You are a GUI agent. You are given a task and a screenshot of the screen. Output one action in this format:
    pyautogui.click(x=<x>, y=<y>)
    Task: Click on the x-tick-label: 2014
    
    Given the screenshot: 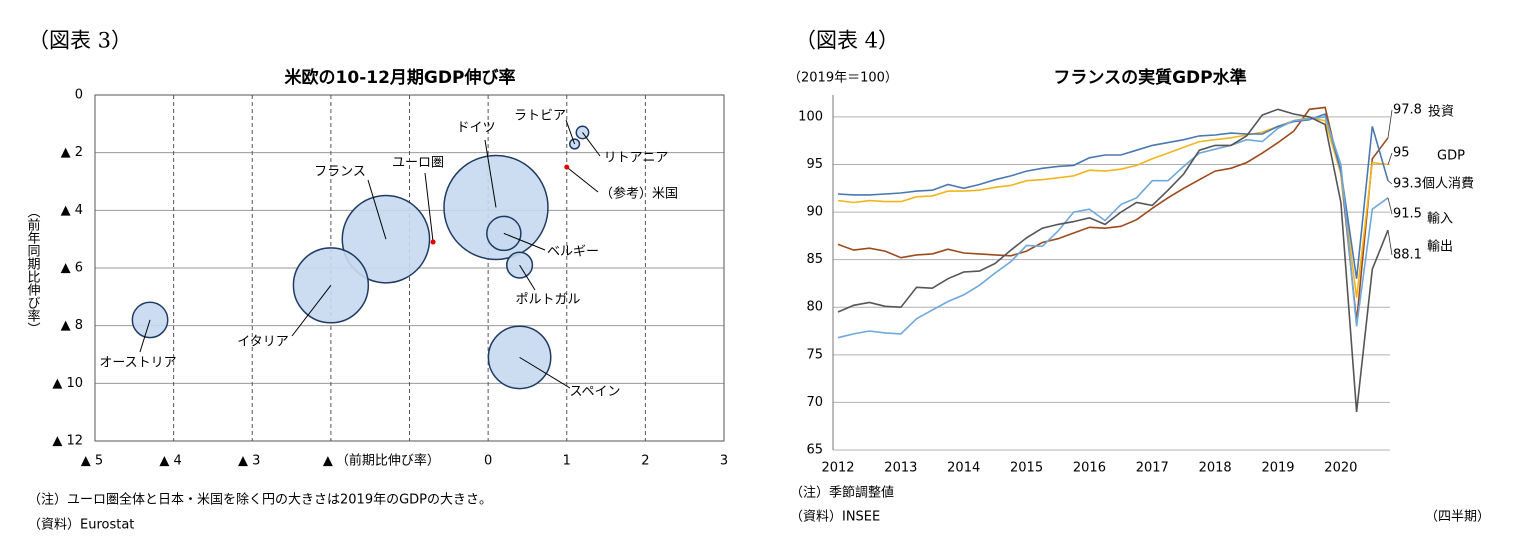 What is the action you would take?
    pyautogui.click(x=963, y=468)
    